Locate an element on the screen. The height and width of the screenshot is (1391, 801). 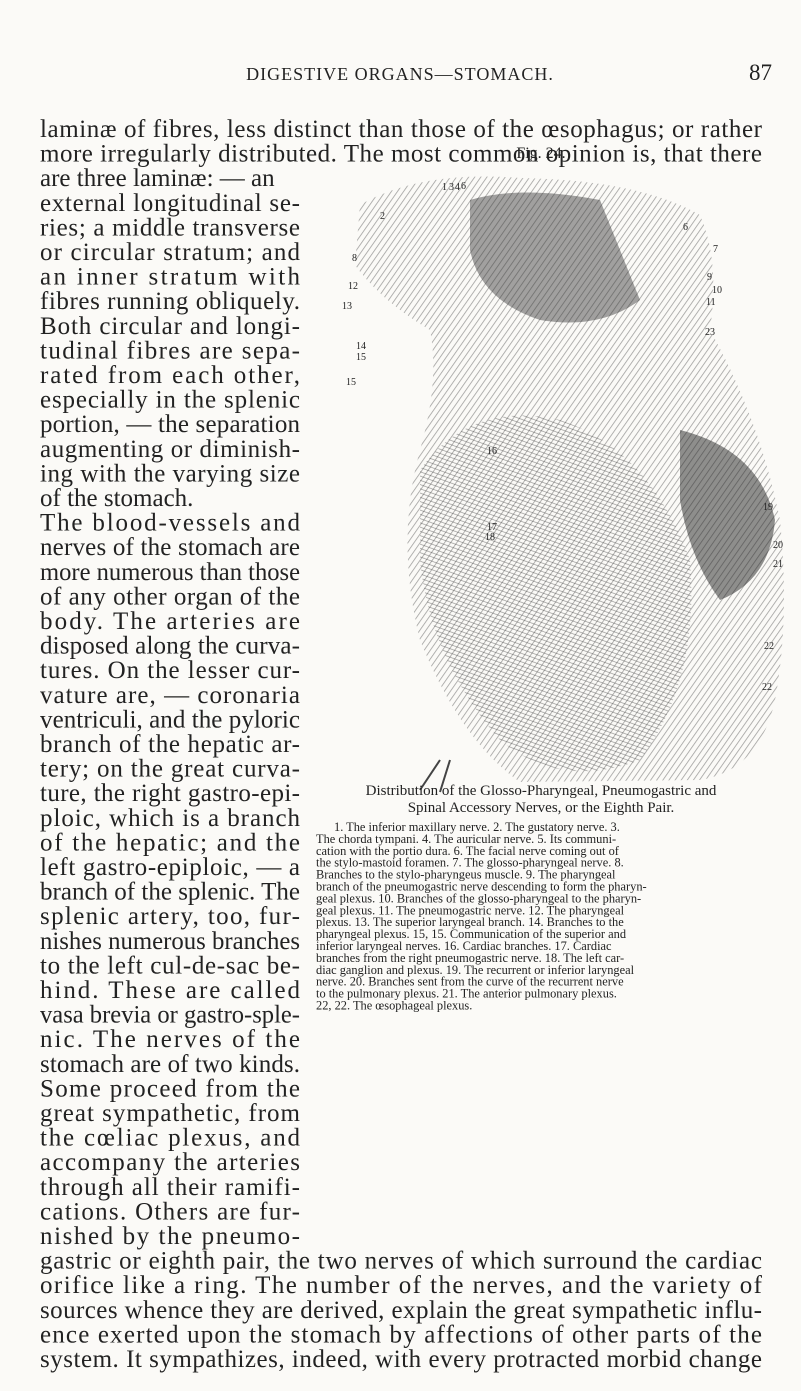
body-line: Some proceed from the is located at coordinates (170, 1088).